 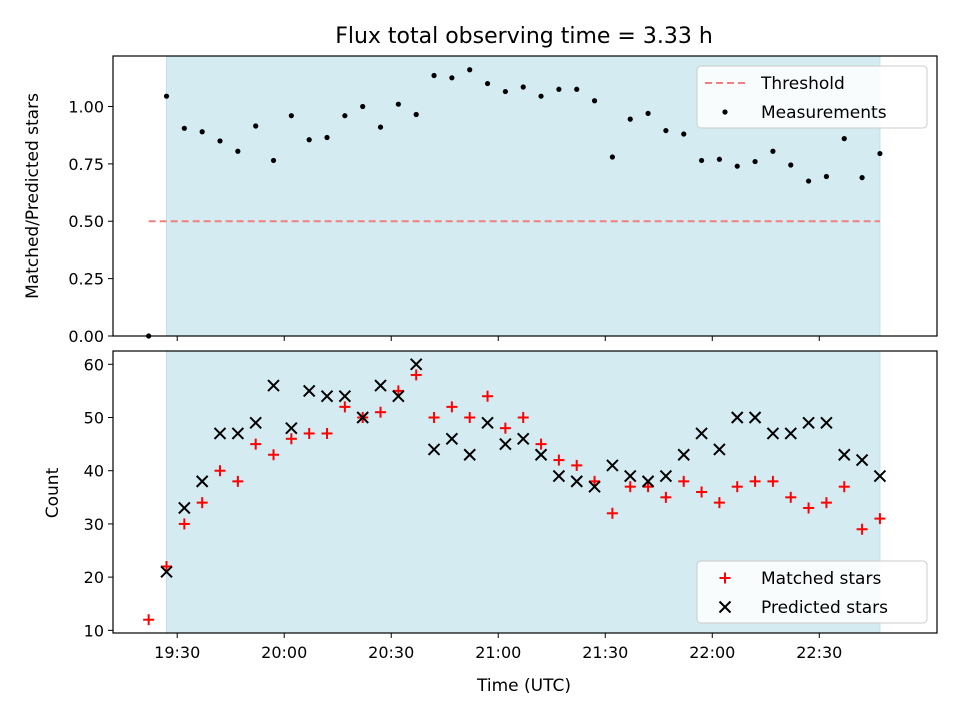 What do you see at coordinates (94, 471) in the screenshot?
I see `bottom-y-tick-label: 40` at bounding box center [94, 471].